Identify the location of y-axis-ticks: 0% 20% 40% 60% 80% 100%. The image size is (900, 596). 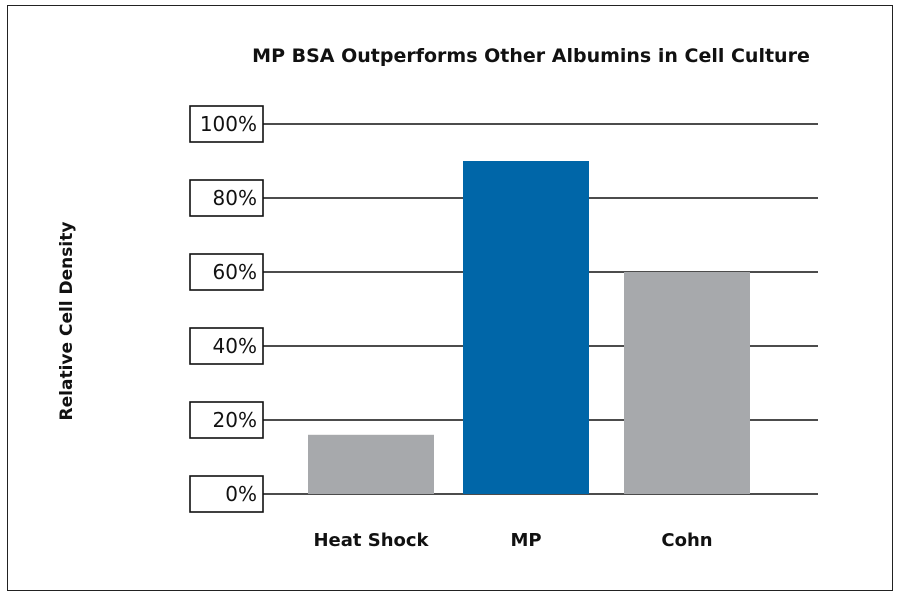
(226, 309).